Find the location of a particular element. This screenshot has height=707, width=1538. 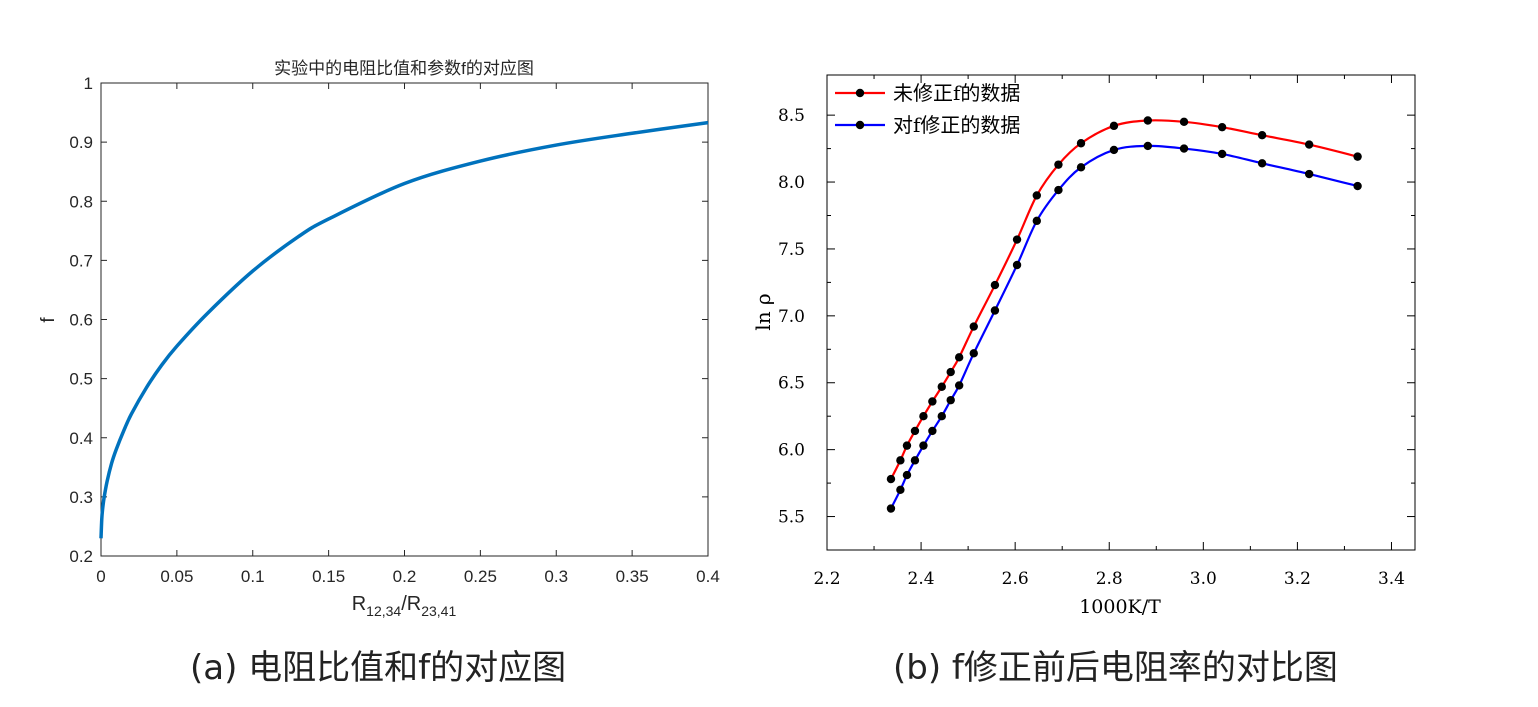

chart-a-x-tick-label: 0.25 is located at coordinates (480, 576).